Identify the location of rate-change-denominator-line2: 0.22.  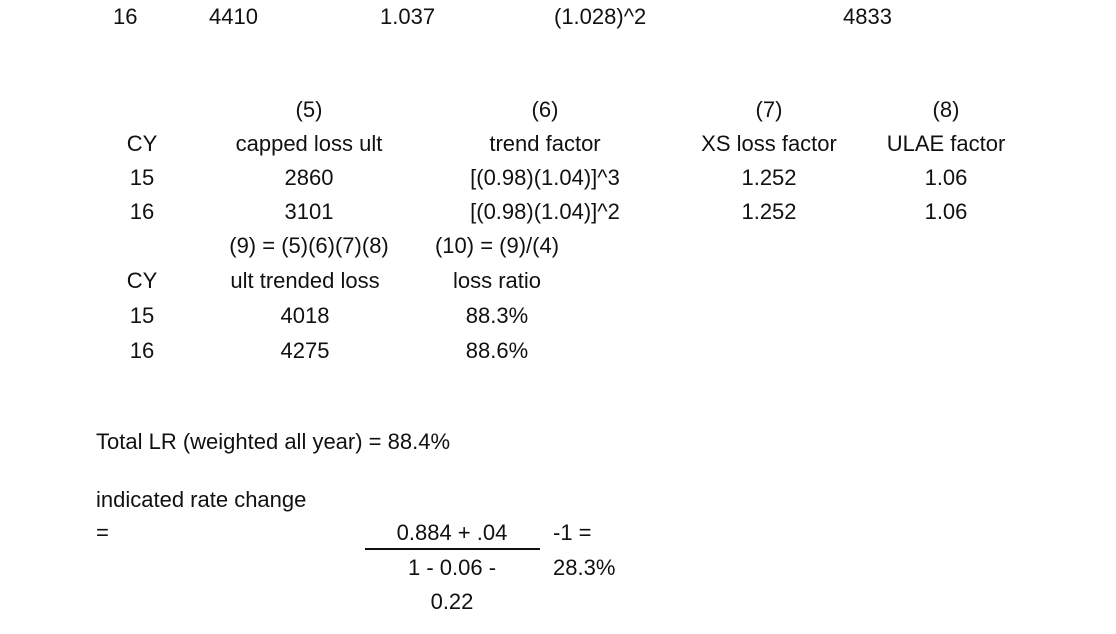
(452, 601).